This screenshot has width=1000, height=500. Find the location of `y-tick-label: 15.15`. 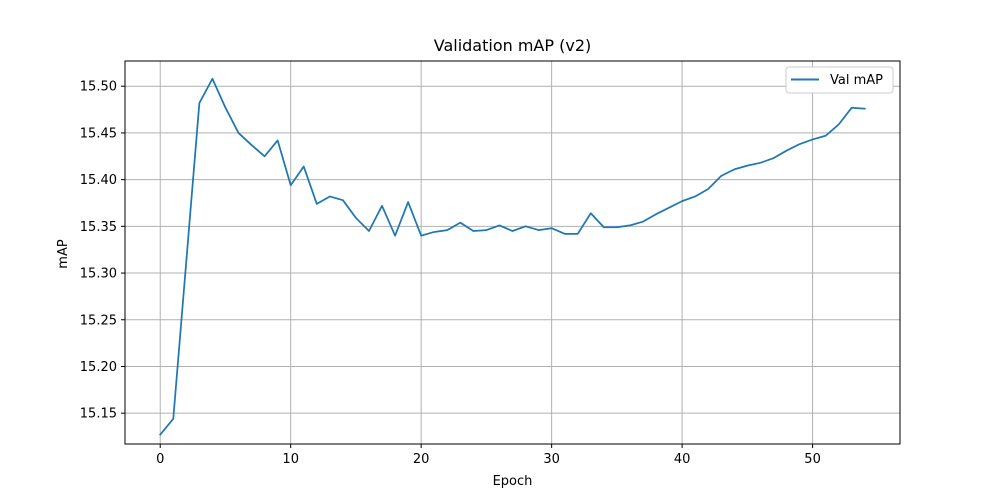

y-tick-label: 15.15 is located at coordinates (98, 414).